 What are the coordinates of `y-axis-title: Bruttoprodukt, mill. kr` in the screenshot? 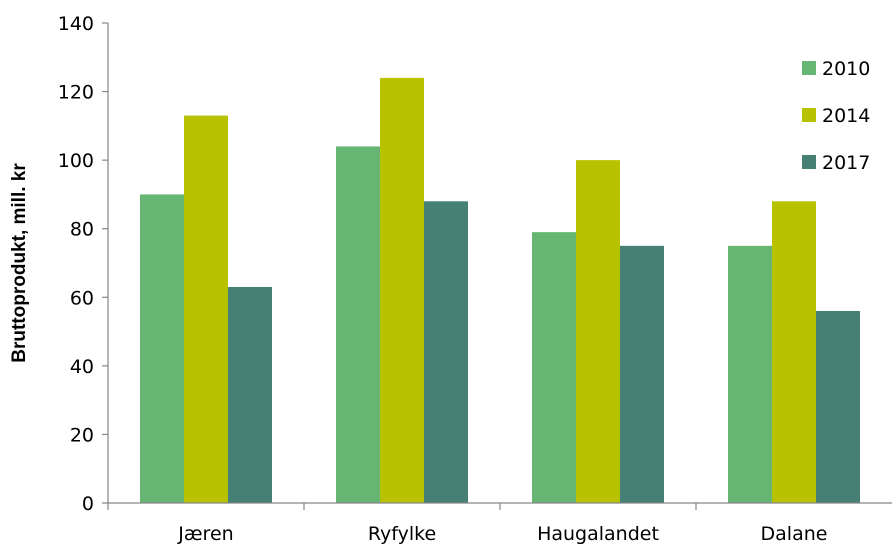 It's located at (19, 263).